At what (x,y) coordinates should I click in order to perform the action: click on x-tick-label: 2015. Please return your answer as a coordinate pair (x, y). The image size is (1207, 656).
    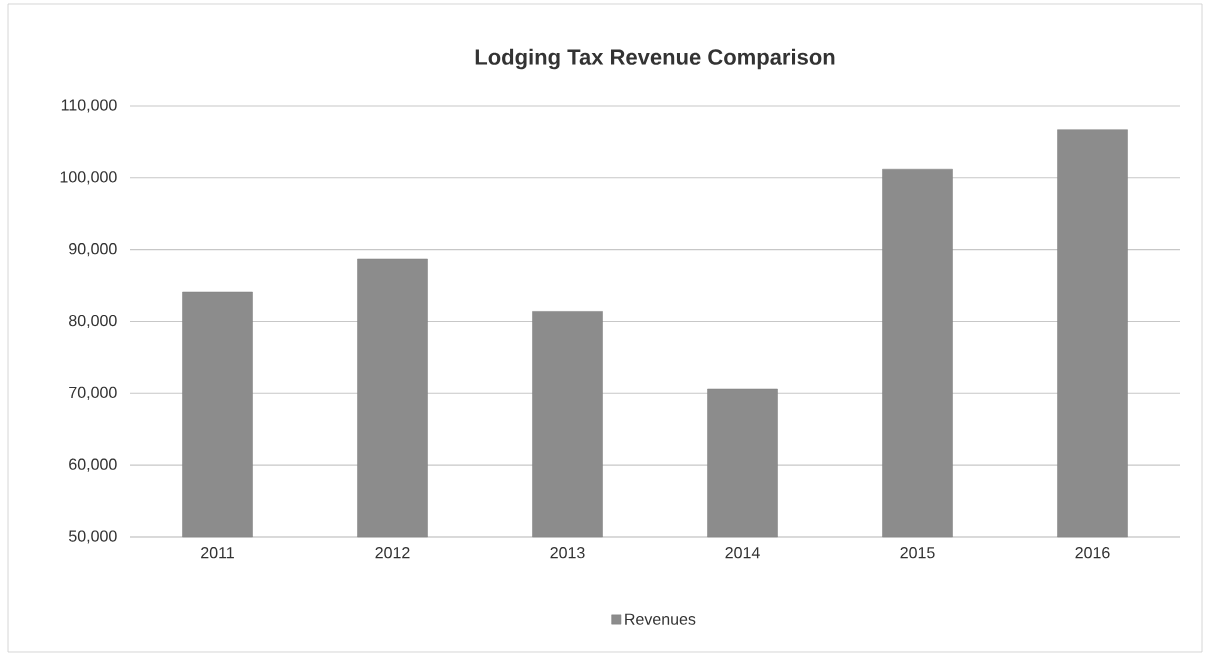
    Looking at the image, I should click on (917, 553).